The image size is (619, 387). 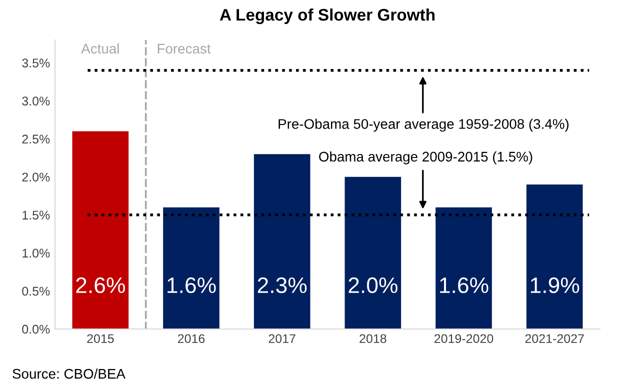 What do you see at coordinates (554, 339) in the screenshot?
I see `x-tick-label: 2021-2027` at bounding box center [554, 339].